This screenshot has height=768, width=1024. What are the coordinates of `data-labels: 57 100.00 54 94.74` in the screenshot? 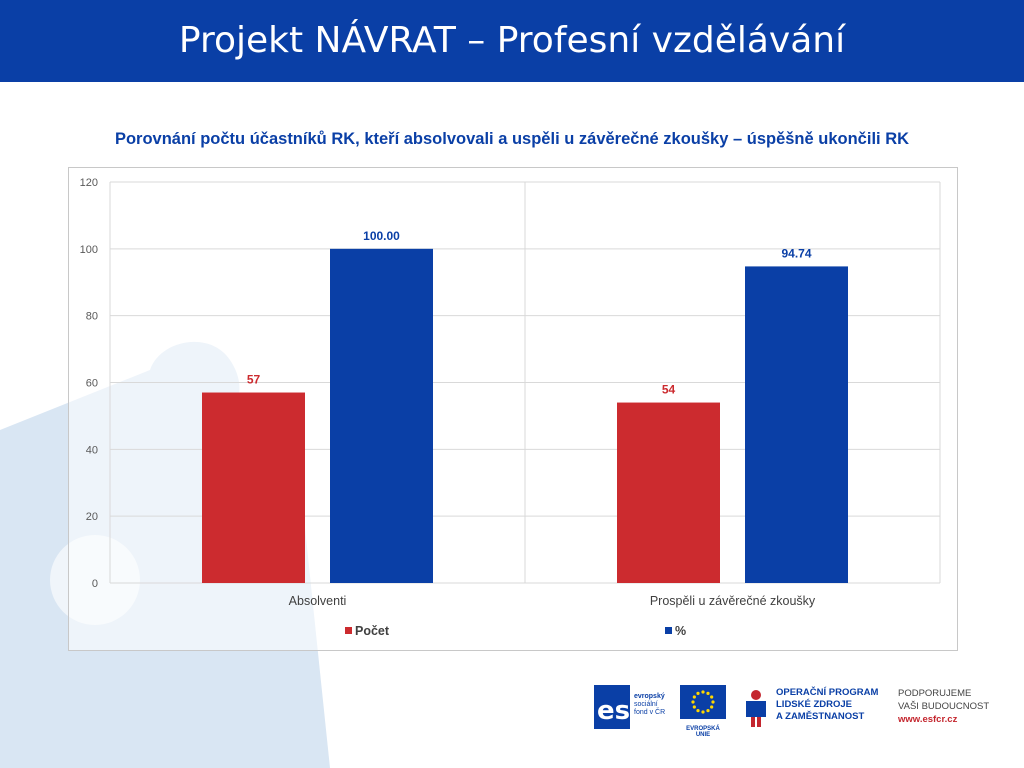 It's located at (529, 313).